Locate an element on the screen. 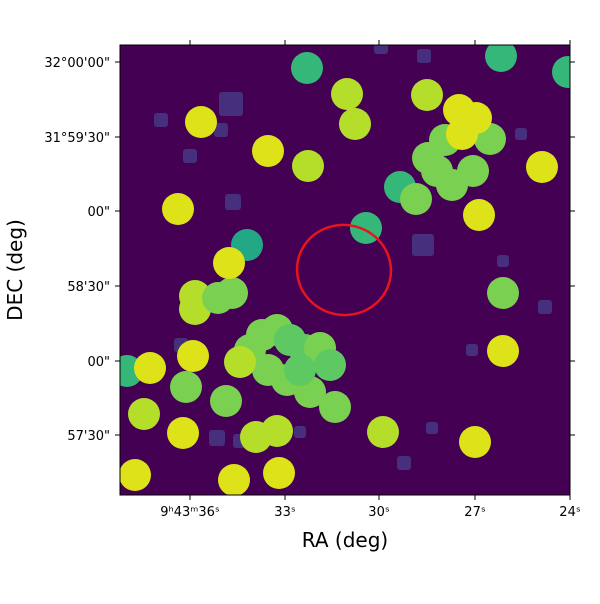  y-tick-label: 58'30" is located at coordinates (88, 287).